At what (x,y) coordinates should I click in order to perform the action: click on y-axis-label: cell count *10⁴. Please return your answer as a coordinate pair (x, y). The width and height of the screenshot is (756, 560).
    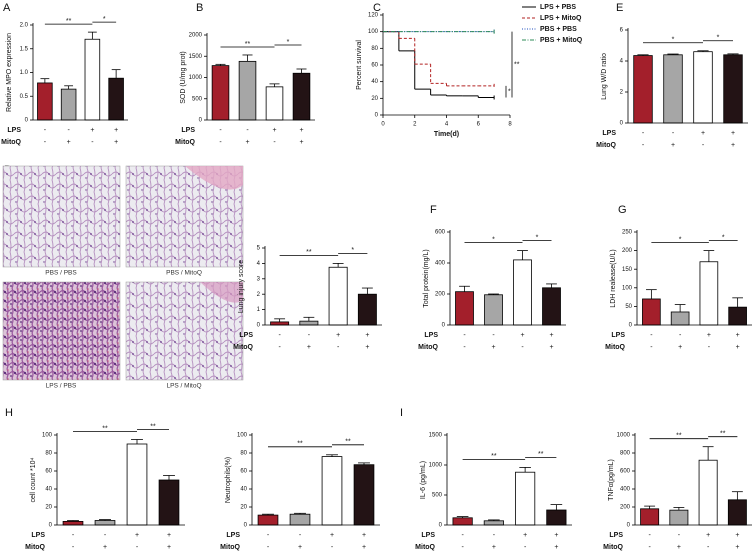
    Looking at the image, I should click on (33, 479).